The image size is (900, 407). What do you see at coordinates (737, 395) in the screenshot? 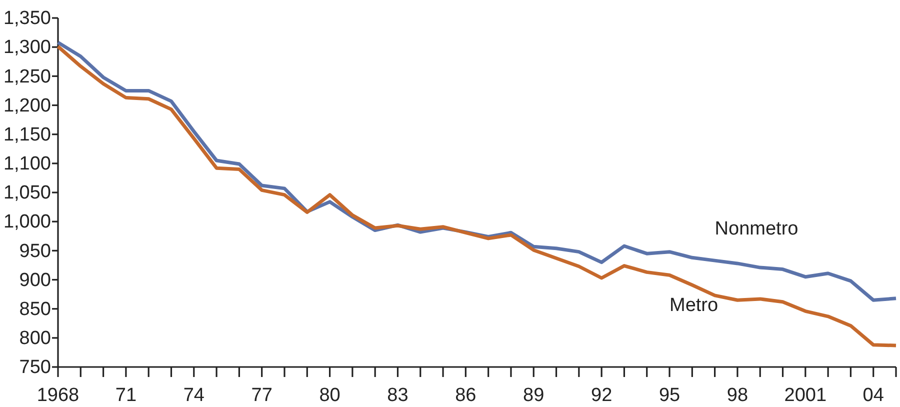
I see `x-tick-label: 98` at bounding box center [737, 395].